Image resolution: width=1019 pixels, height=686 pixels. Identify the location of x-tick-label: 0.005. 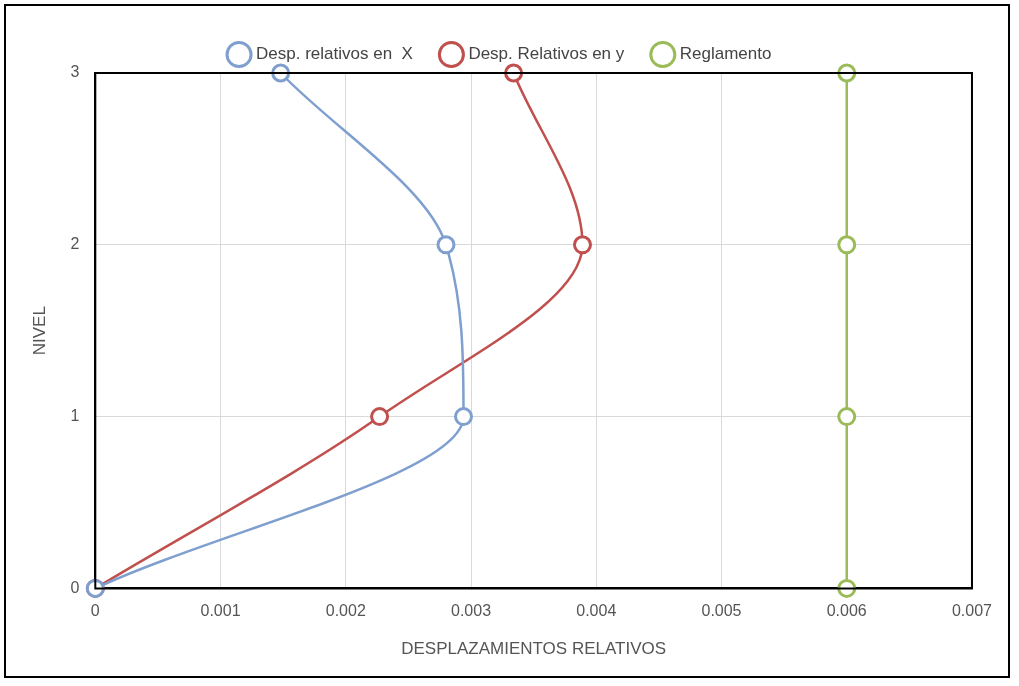
(721, 611).